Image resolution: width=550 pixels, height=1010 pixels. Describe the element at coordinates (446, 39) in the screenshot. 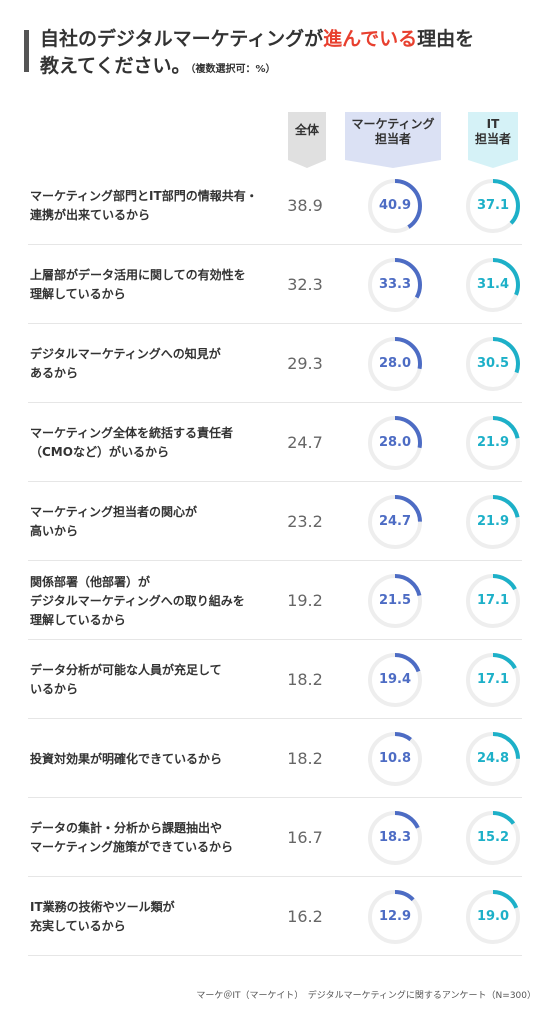

I see `title-text-post: 理由を` at that location.